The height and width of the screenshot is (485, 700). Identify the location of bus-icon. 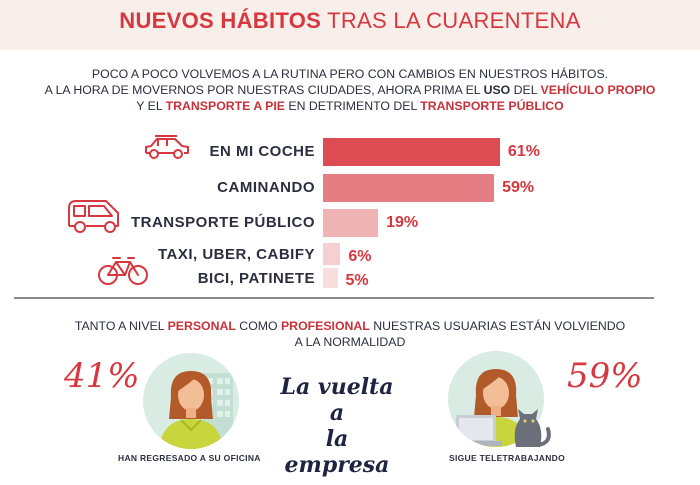
(93, 216).